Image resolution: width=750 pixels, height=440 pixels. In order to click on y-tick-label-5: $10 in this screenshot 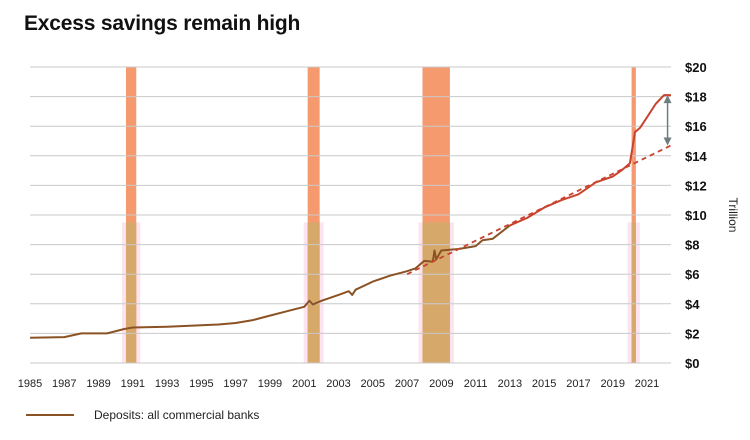, I will do `click(696, 215)`.